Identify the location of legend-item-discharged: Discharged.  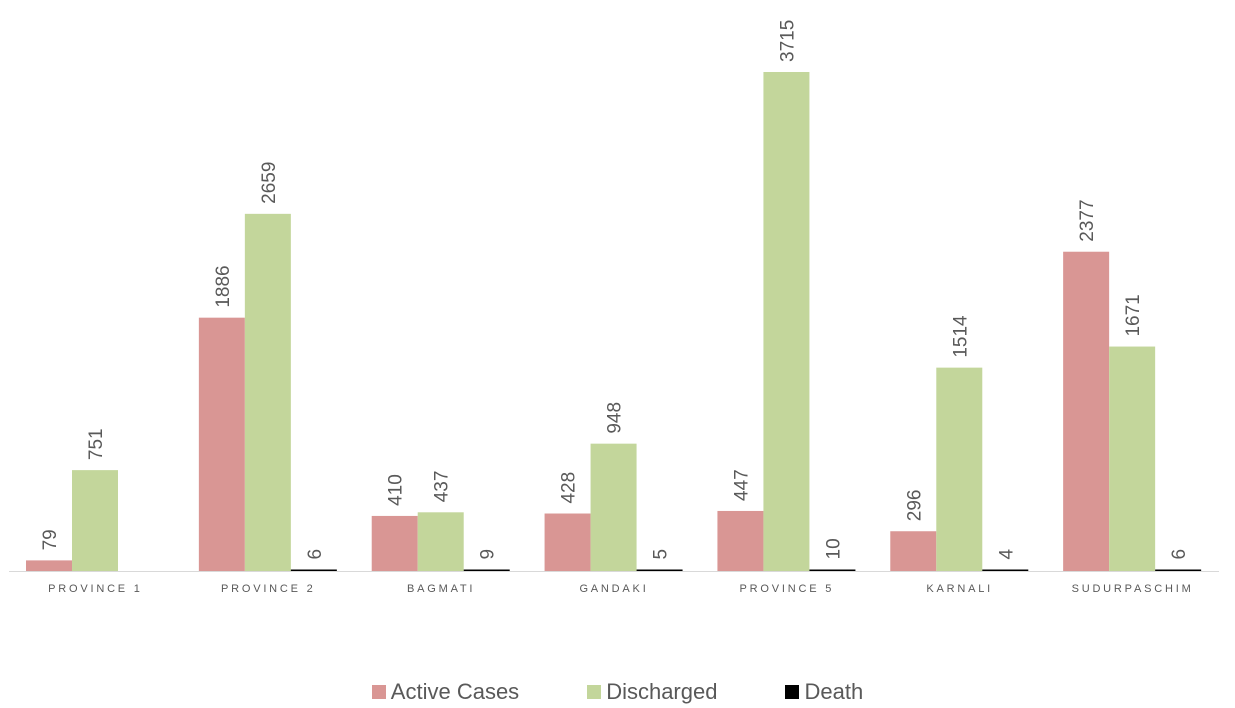
(652, 692).